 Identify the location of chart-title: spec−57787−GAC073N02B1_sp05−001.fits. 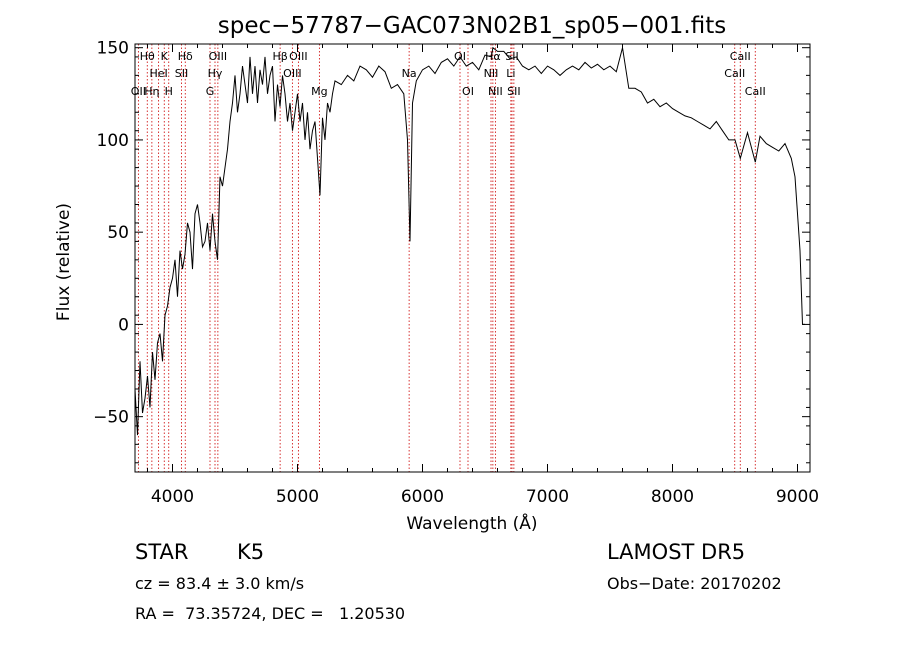
(472, 26).